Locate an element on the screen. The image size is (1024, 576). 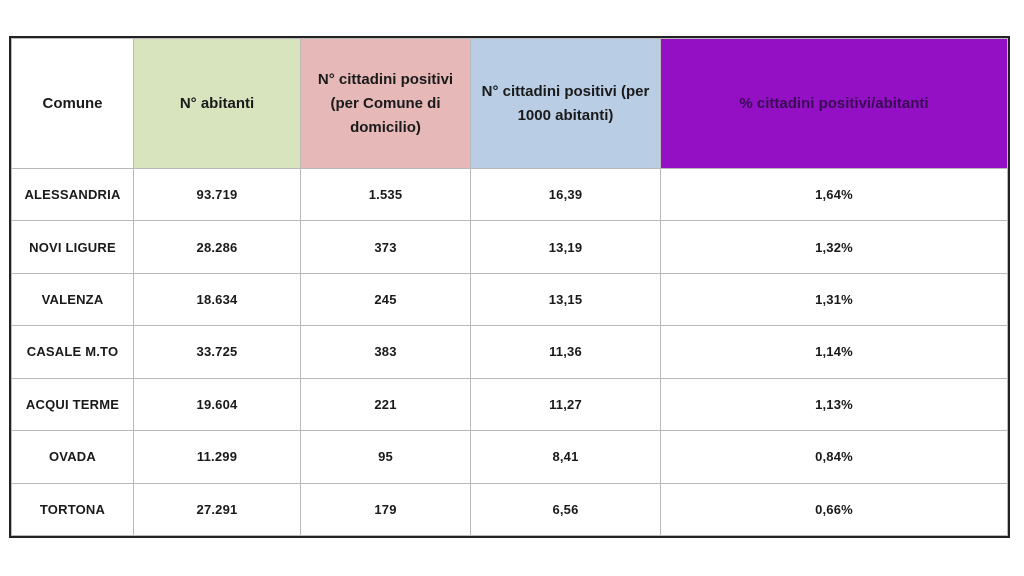
cell-positivi: 95 is located at coordinates (385, 457).